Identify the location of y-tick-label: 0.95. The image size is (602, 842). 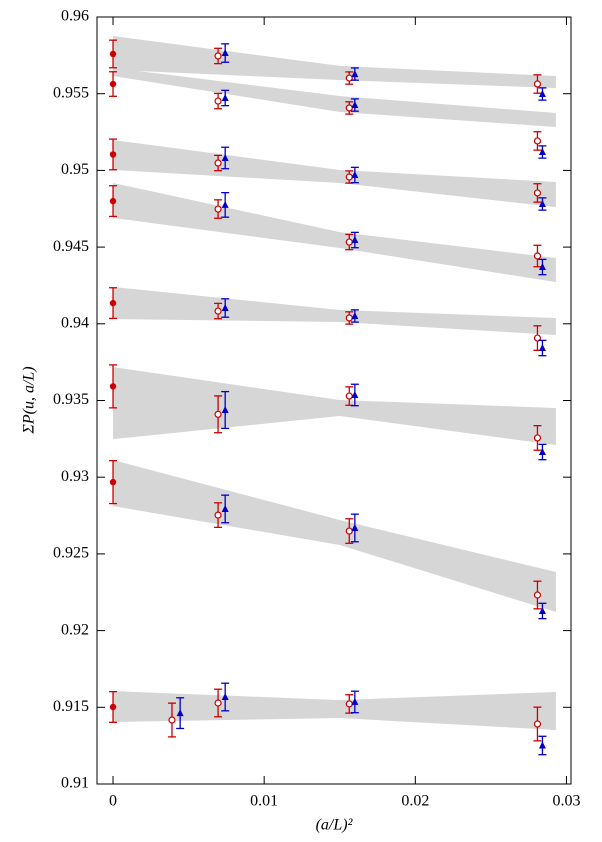
(75, 169).